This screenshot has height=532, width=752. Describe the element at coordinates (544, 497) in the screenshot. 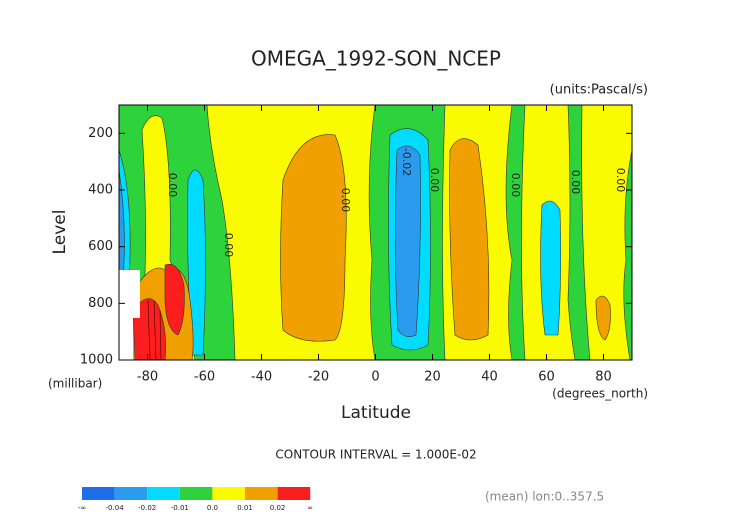

I see `note: (mean) lon:0..357.5` at that location.